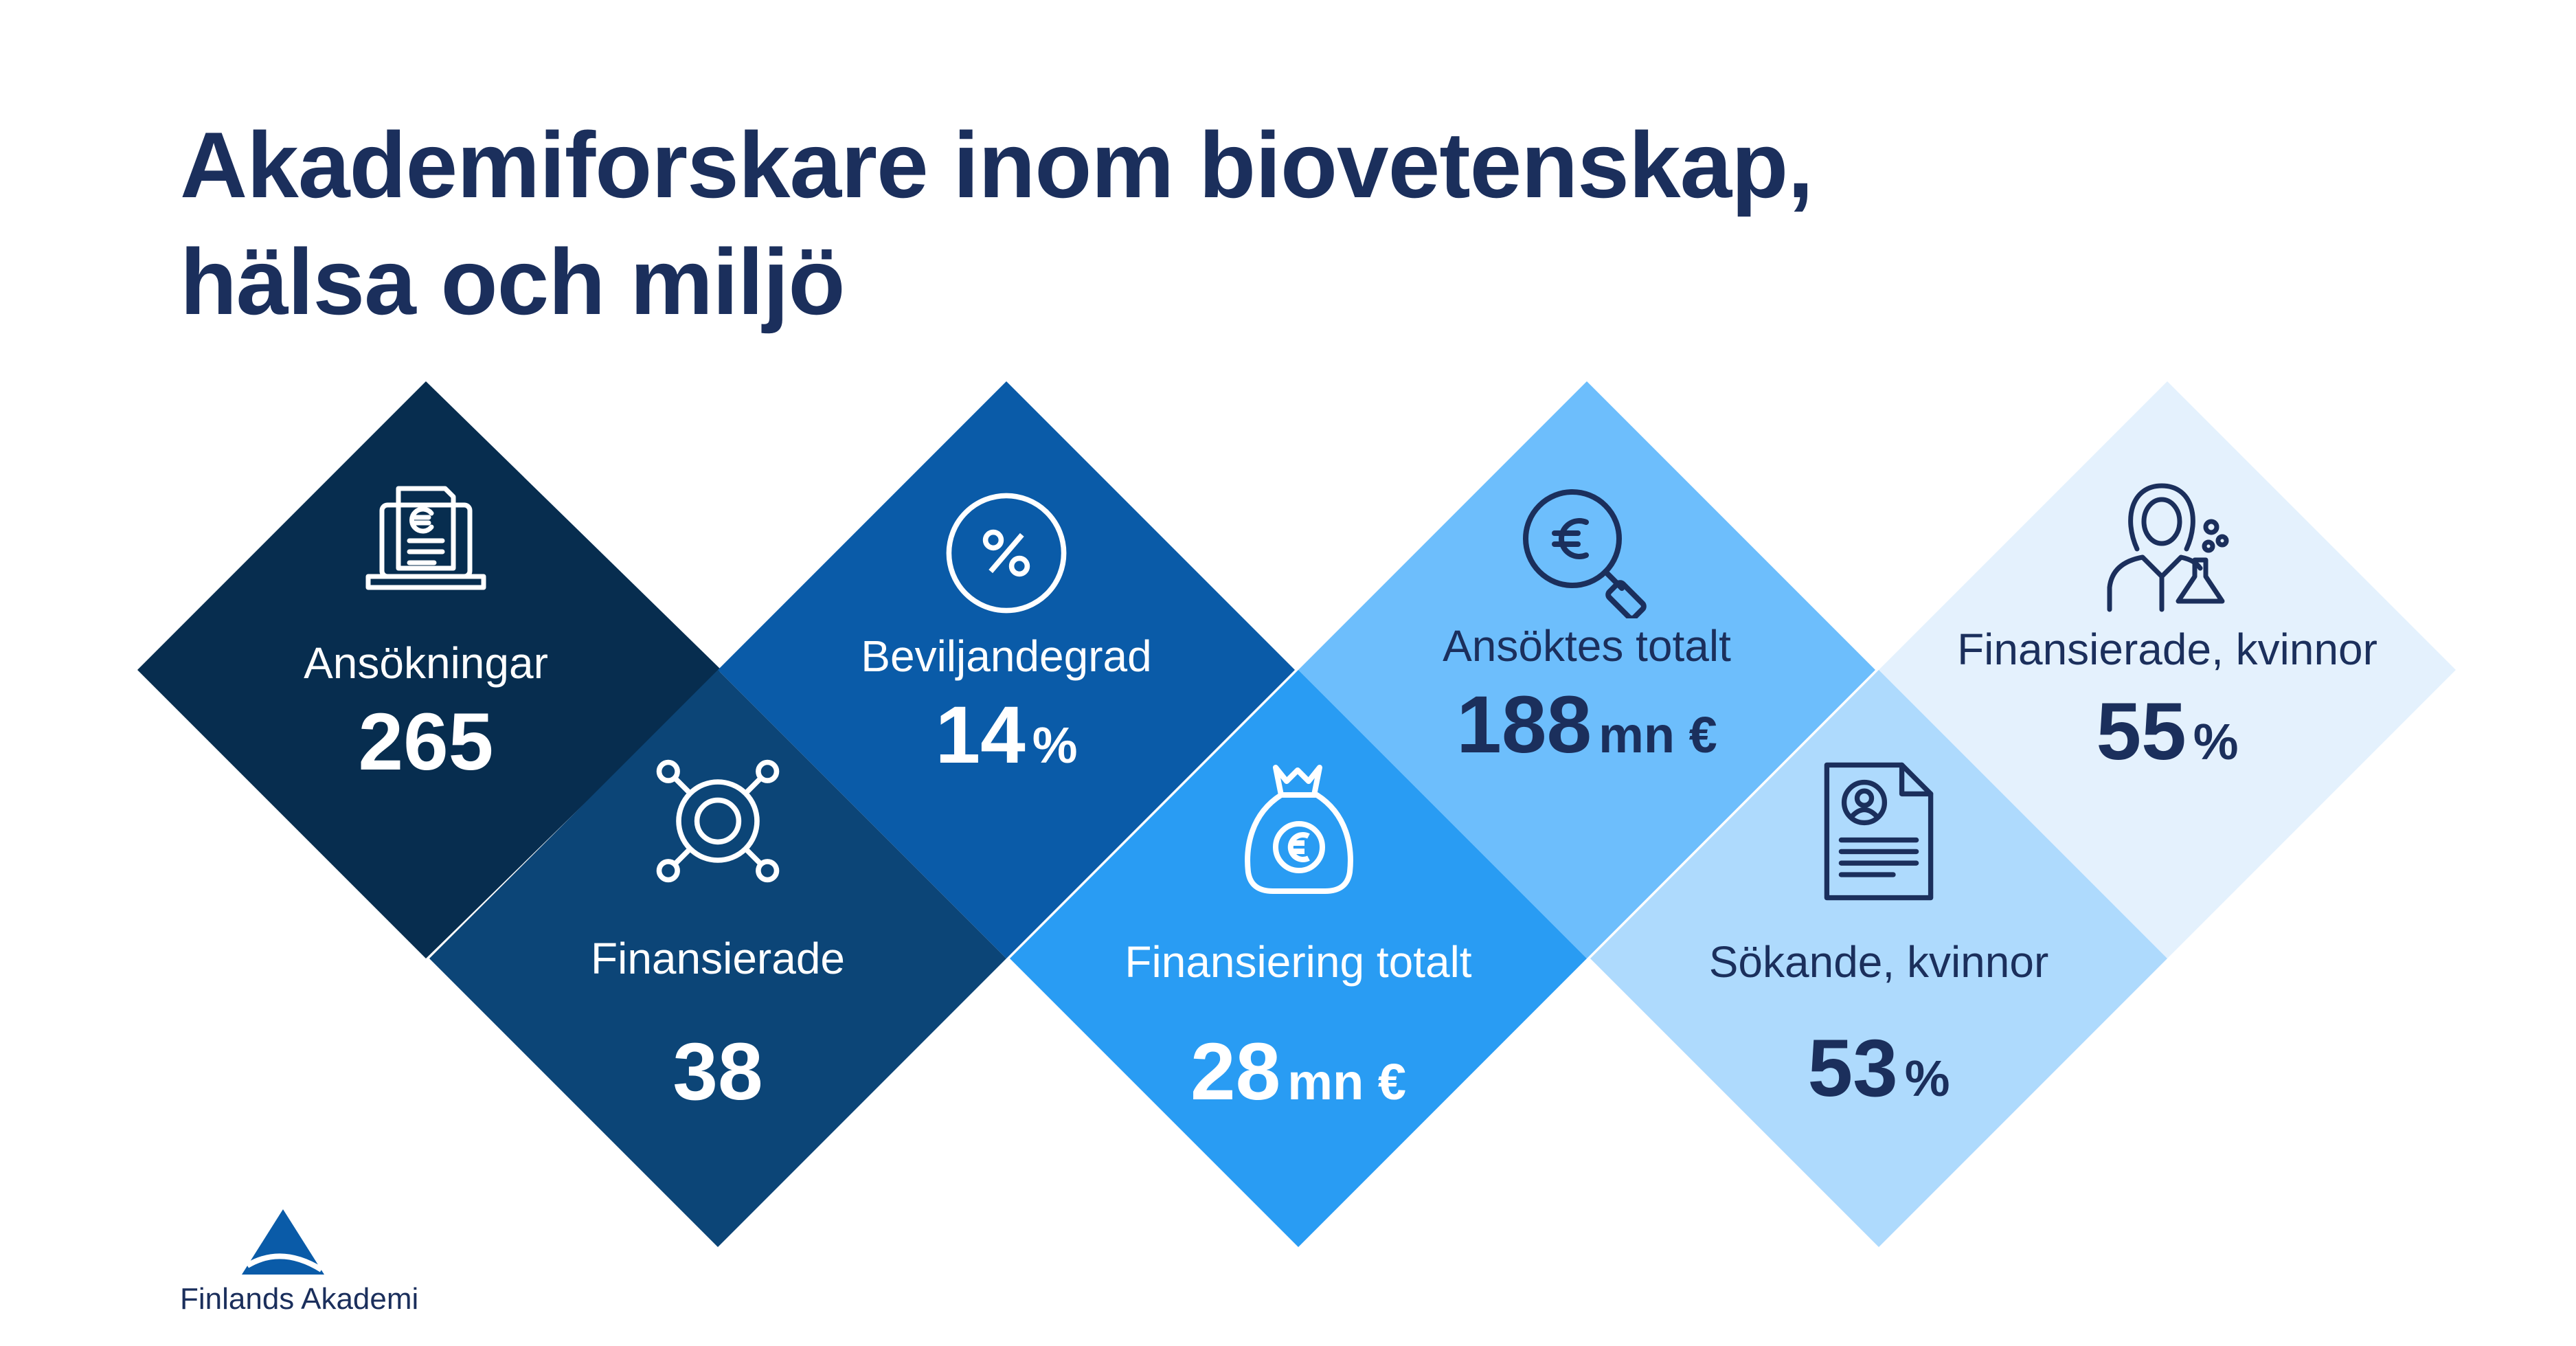  I want to click on value-finansierade-number: 38, so click(718, 1072).